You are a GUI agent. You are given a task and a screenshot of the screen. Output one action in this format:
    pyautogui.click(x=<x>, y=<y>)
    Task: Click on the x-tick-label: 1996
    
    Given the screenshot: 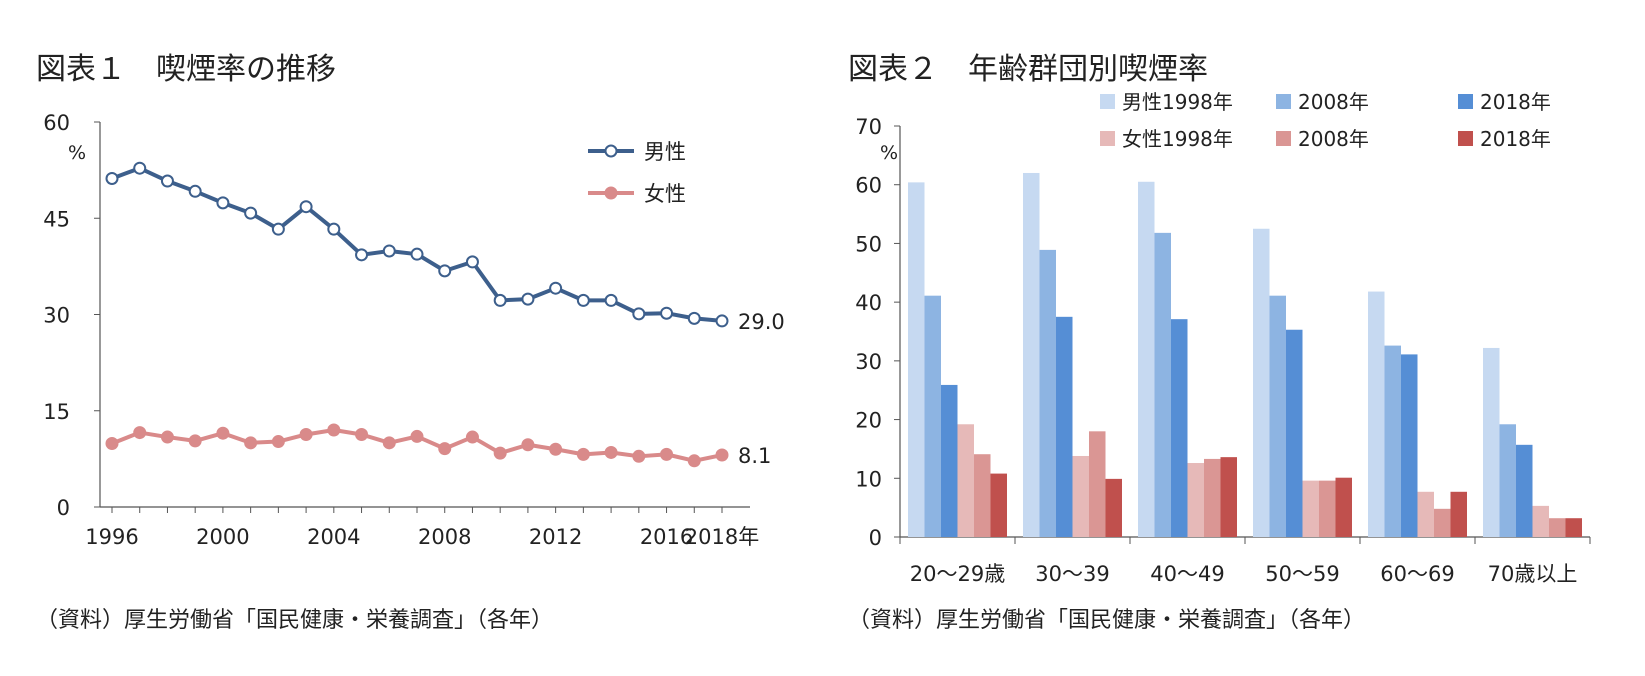 What is the action you would take?
    pyautogui.click(x=111, y=537)
    